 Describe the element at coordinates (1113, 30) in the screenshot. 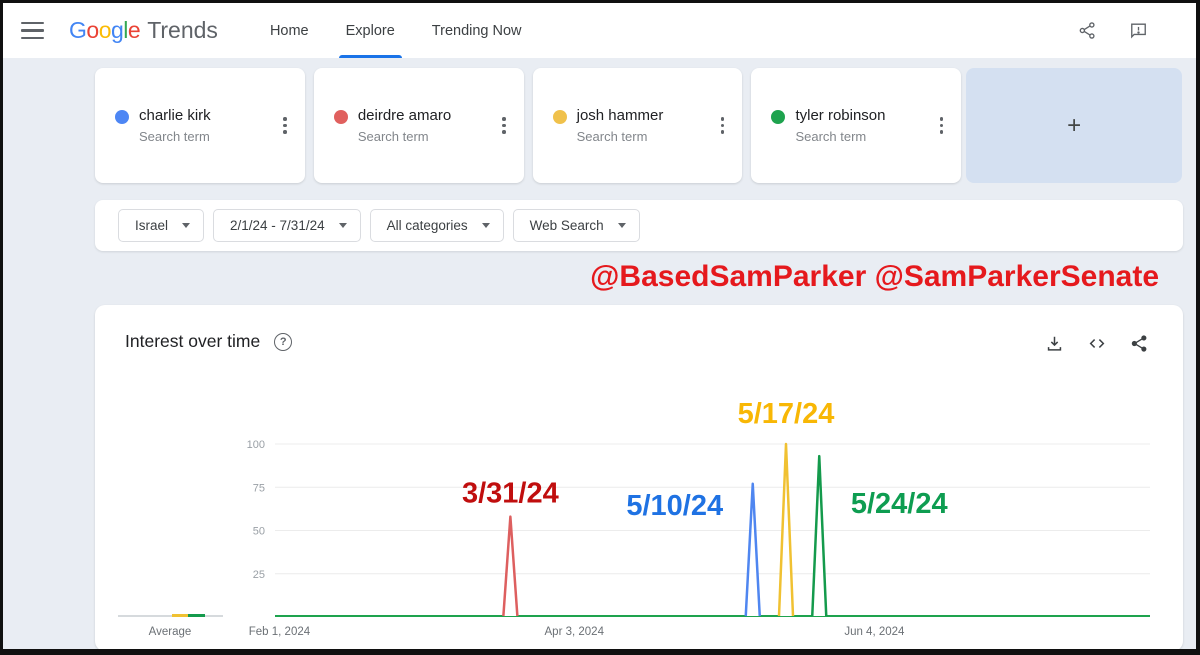

I see `topbar-icons` at that location.